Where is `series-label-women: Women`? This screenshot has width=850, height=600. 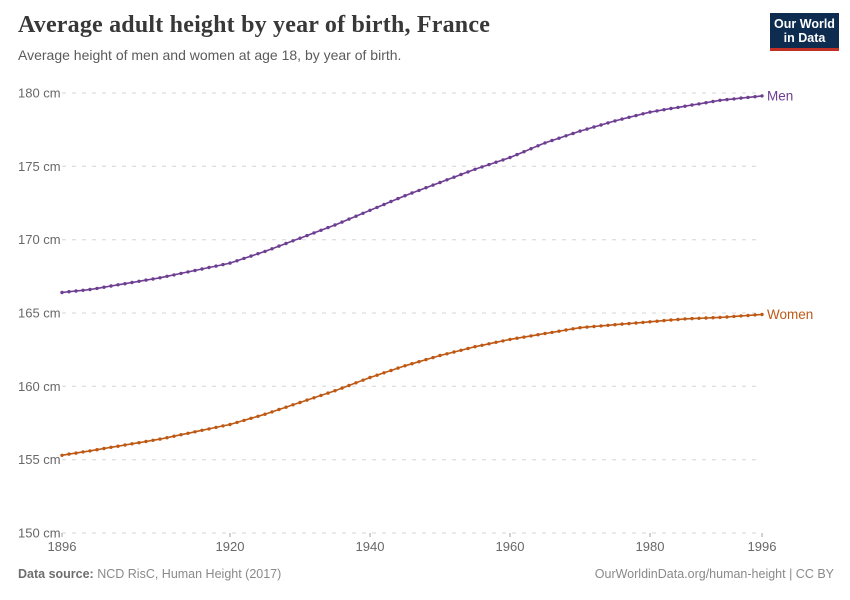 series-label-women: Women is located at coordinates (790, 314).